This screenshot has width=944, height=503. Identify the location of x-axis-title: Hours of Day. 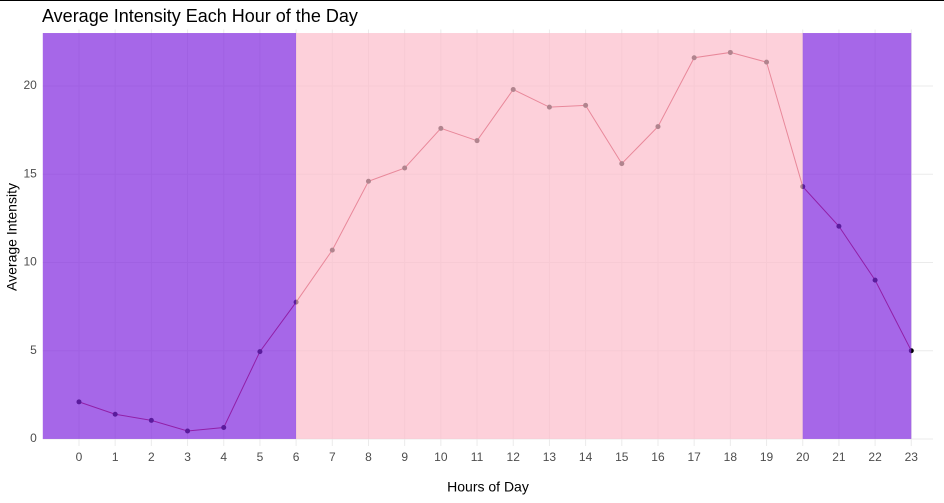
(488, 487).